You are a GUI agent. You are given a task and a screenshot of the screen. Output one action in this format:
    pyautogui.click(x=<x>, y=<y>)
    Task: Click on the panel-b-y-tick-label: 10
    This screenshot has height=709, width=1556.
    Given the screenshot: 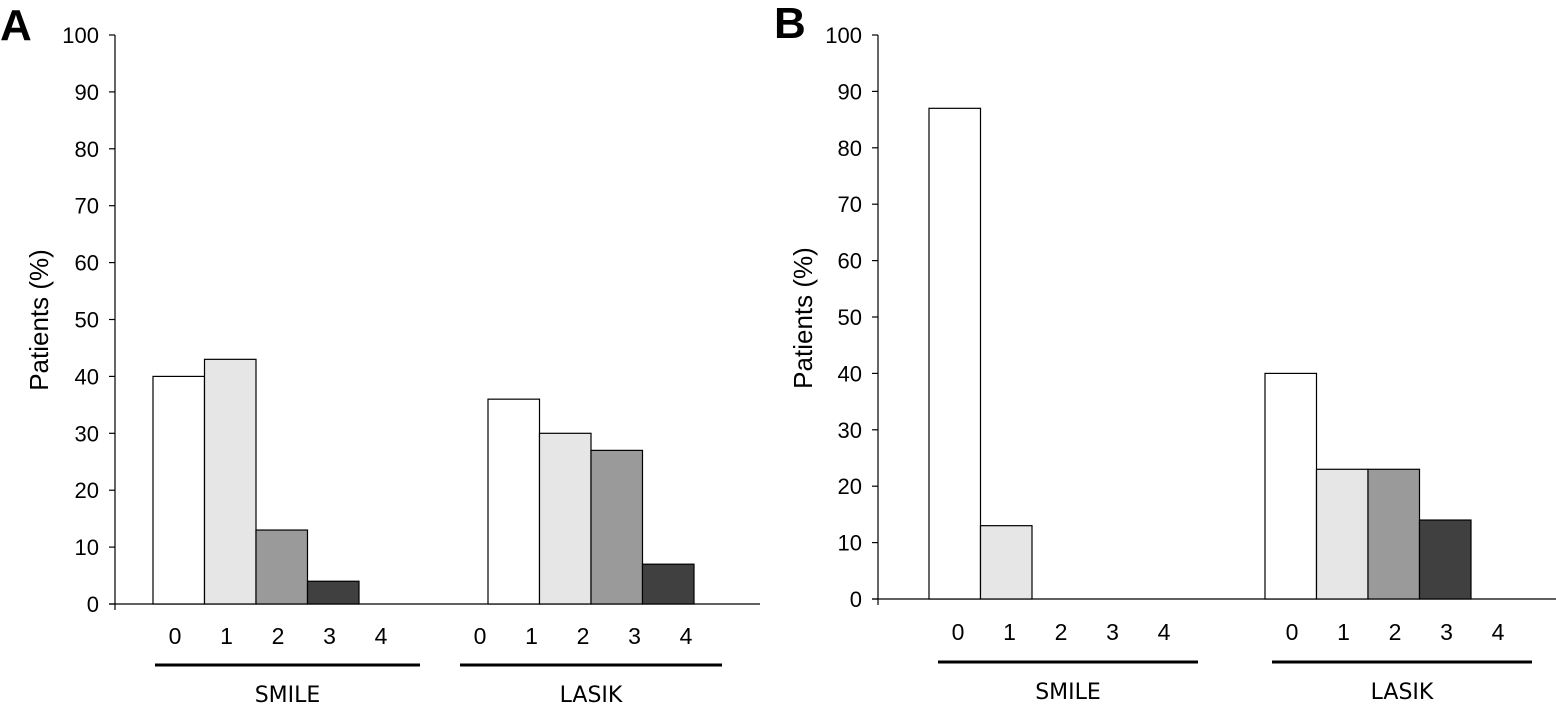 What is the action you would take?
    pyautogui.click(x=850, y=543)
    